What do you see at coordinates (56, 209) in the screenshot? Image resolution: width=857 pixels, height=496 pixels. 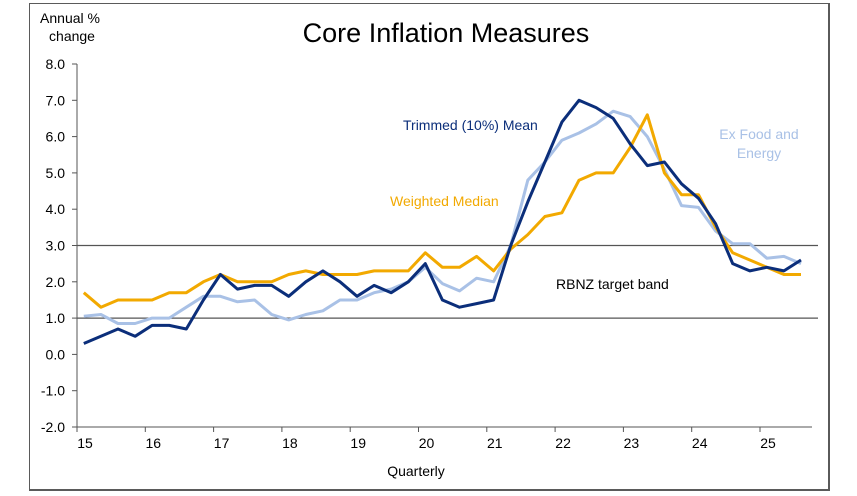 I see `y-tick-label: 4.0` at bounding box center [56, 209].